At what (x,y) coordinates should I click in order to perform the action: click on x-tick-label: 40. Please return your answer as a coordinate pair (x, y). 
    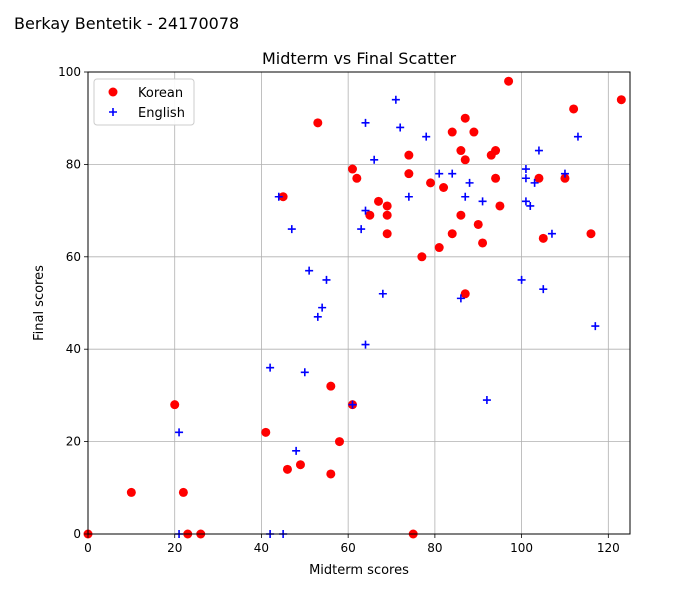
    Looking at the image, I should click on (261, 548).